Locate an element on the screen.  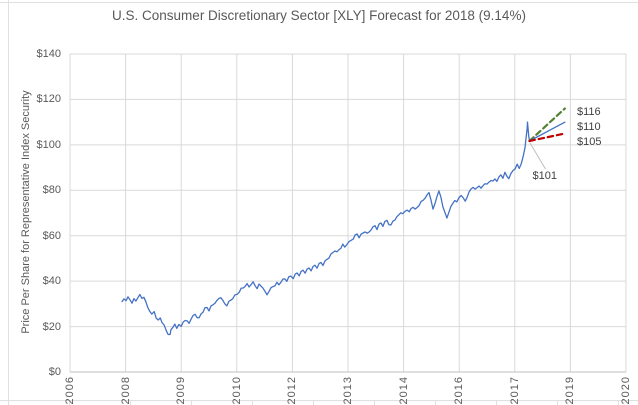
forecast-line-high is located at coordinates (547, 125).